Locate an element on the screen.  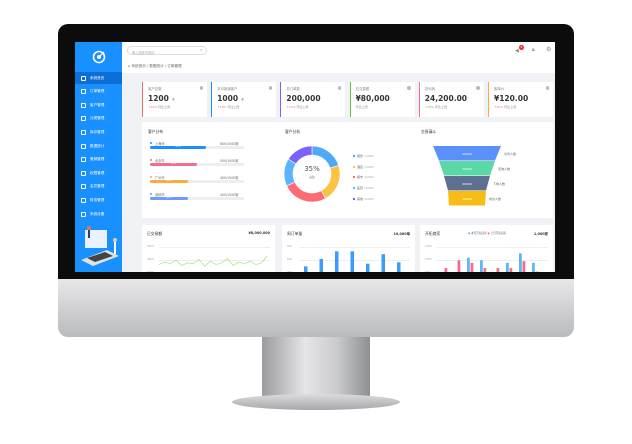
breadcrumb-item: 系统首页 is located at coordinates (138, 66).